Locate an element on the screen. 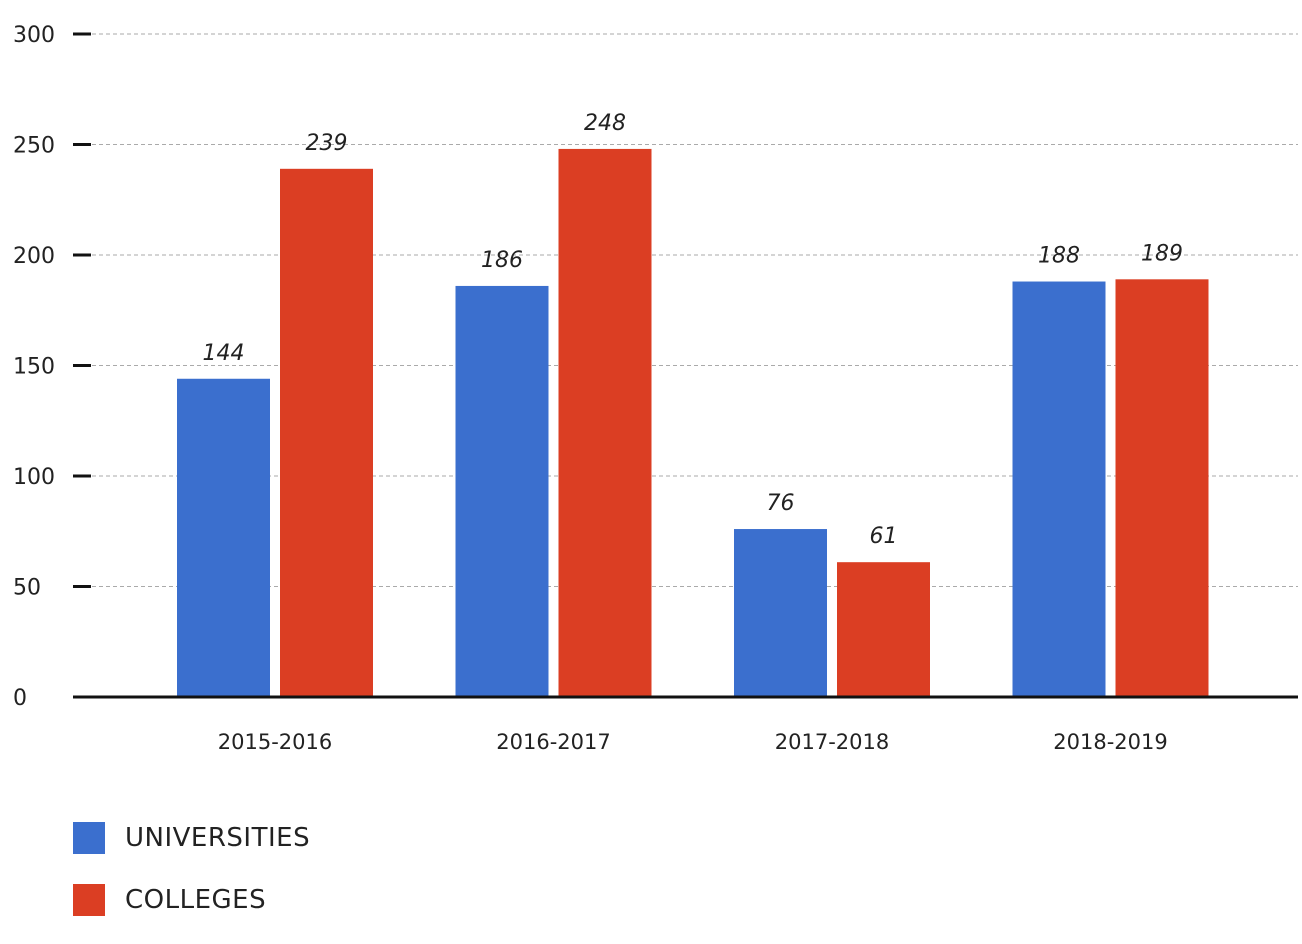  data-label: 144 is located at coordinates (224, 353).